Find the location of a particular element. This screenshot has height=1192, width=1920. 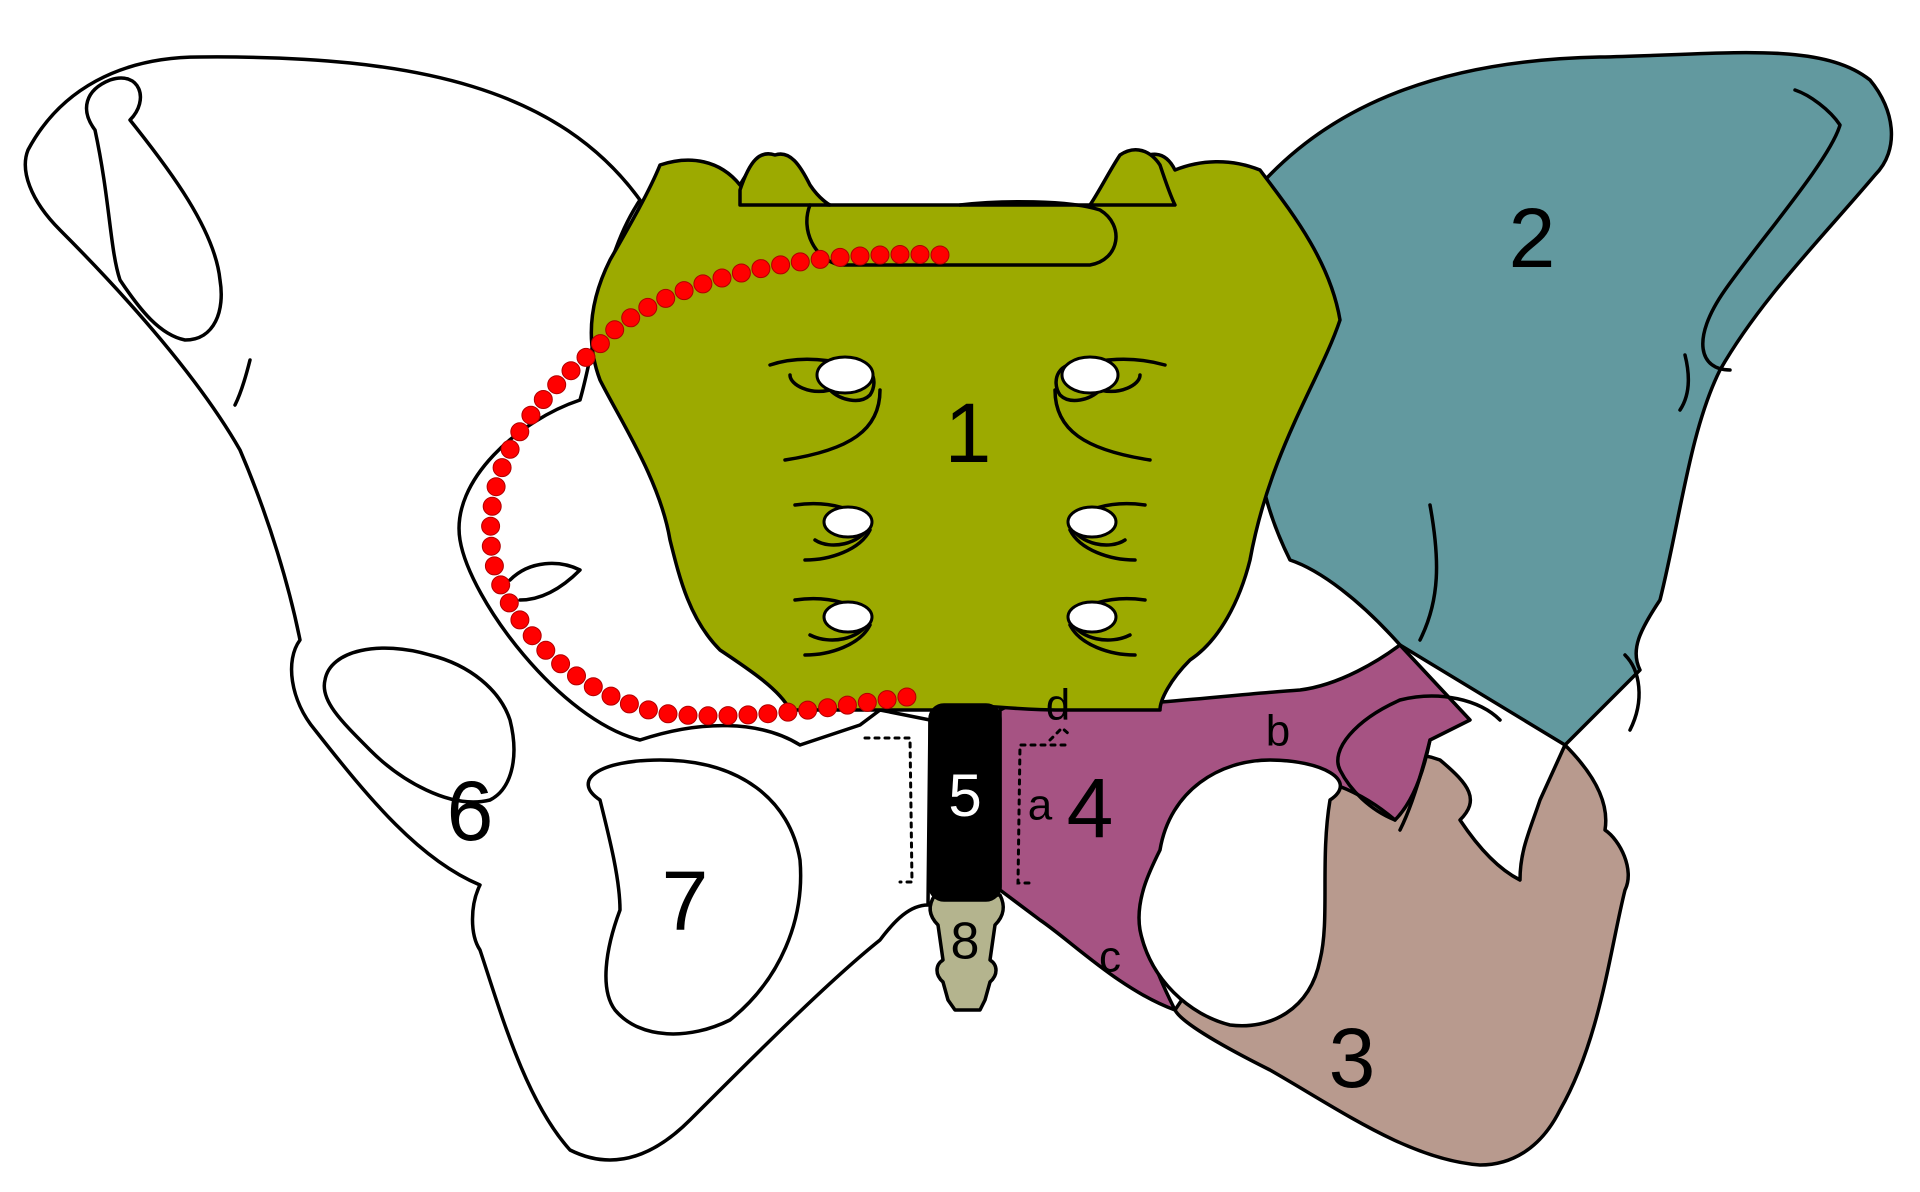

left-obturator-foramen is located at coordinates (694, 897).